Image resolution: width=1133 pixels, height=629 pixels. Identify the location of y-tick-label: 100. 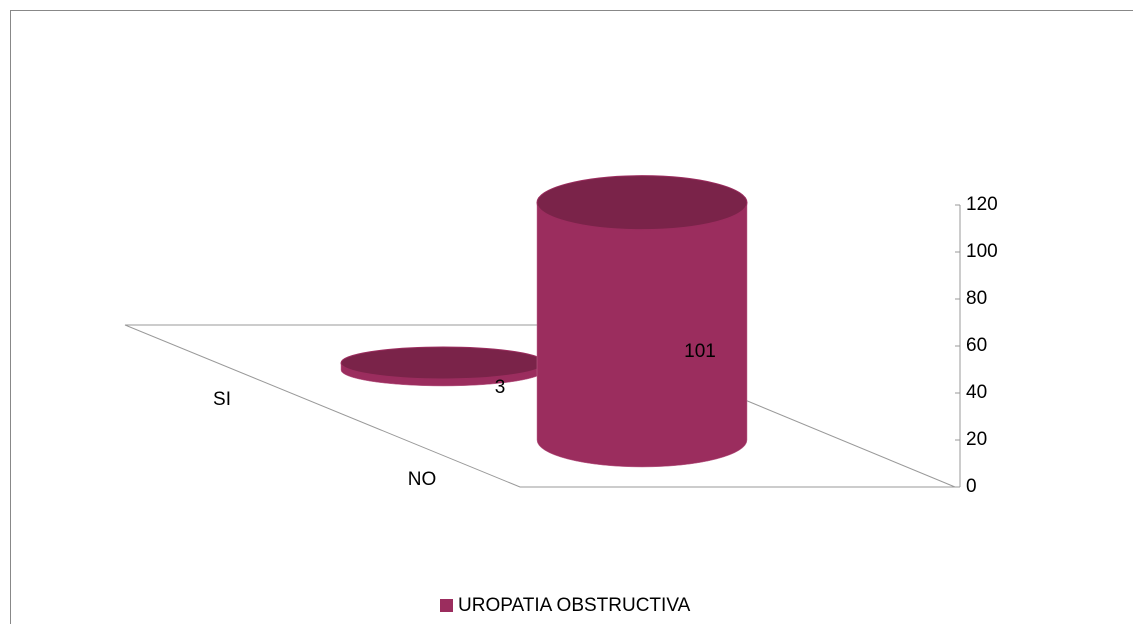
(982, 251).